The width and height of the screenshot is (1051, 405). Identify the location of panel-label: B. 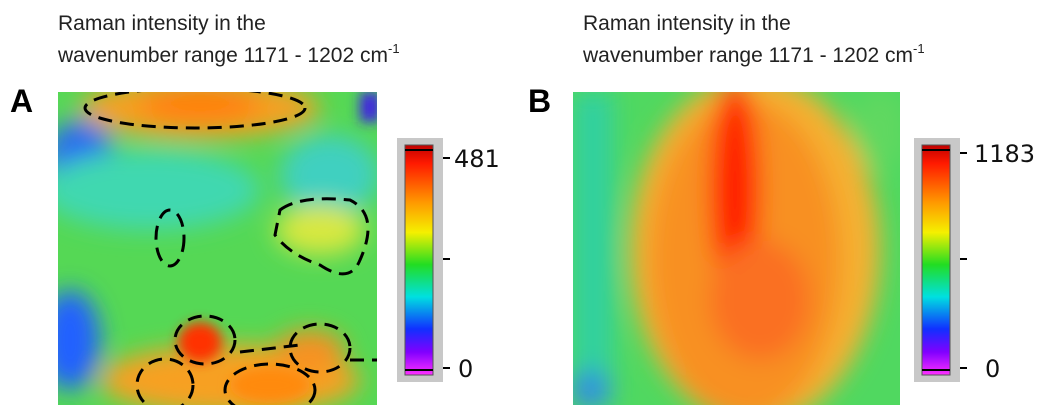
(539, 101).